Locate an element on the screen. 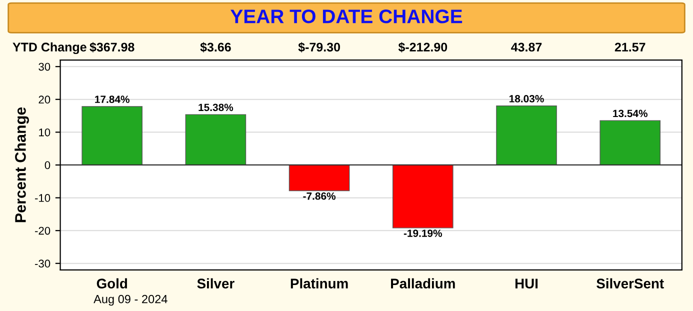 This screenshot has height=311, width=693. x-tick-label: HUI is located at coordinates (526, 283).